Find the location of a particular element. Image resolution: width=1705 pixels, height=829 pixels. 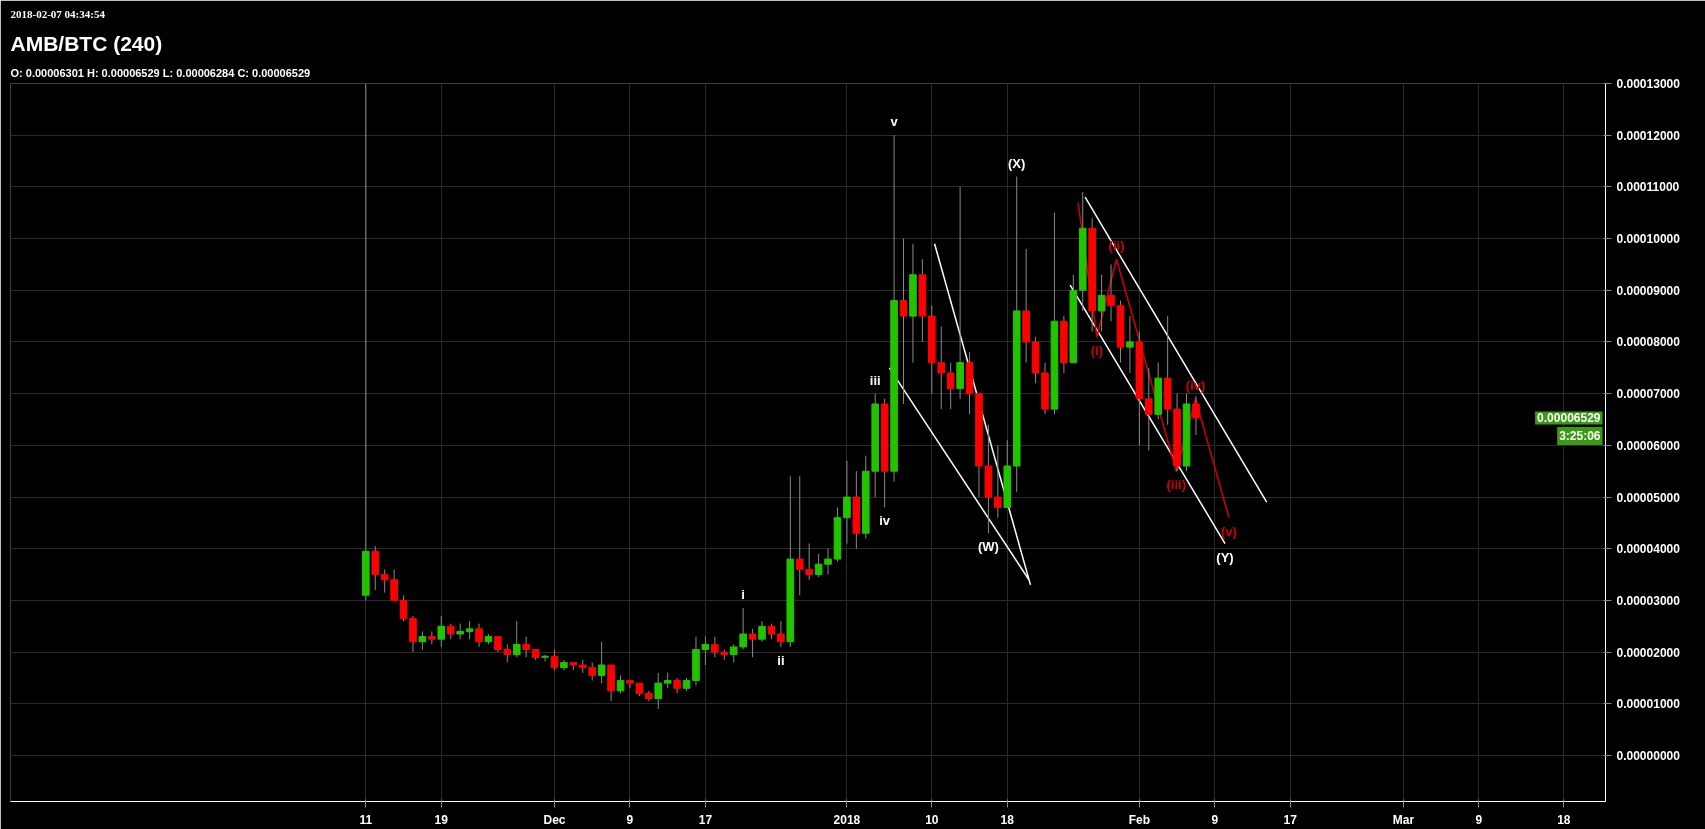

y-tick-label: 0.00000000 is located at coordinates (1648, 755).